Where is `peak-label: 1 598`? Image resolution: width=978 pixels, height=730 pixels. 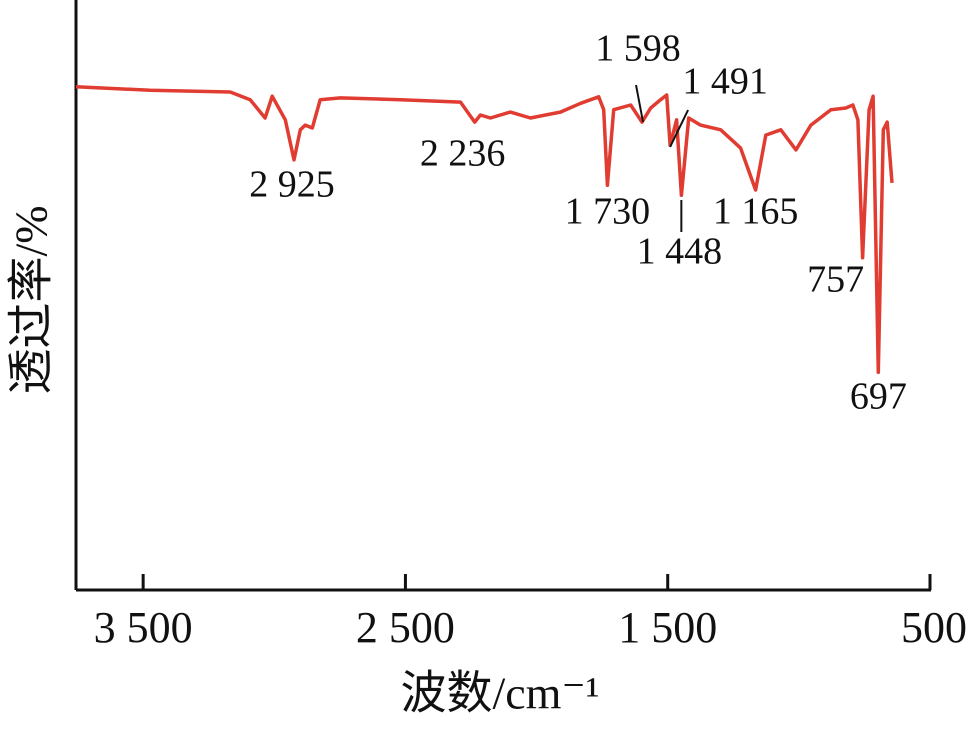 peak-label: 1 598 is located at coordinates (638, 49).